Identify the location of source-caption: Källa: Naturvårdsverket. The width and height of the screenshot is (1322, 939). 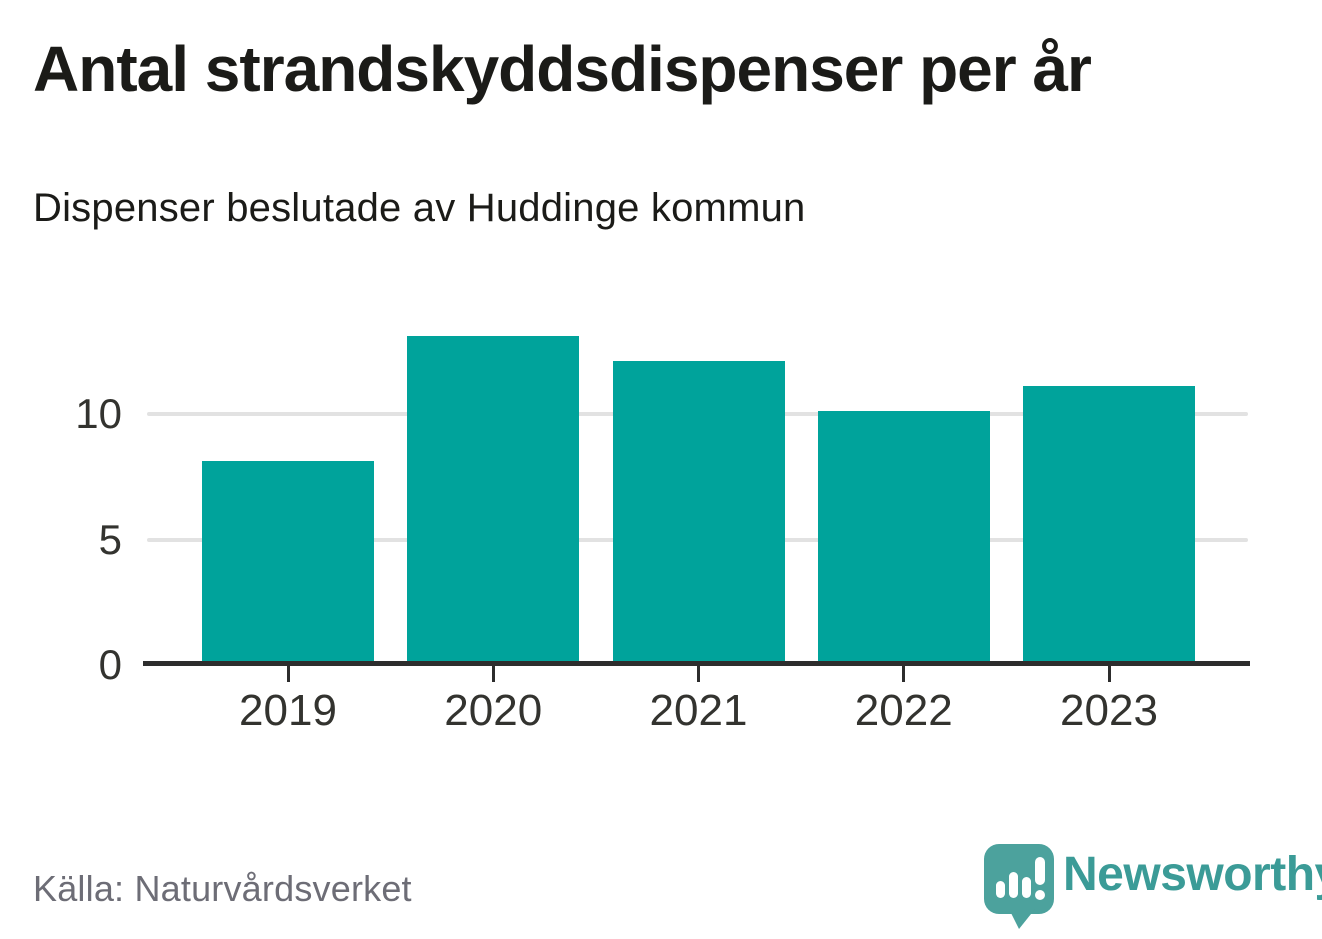
(222, 888).